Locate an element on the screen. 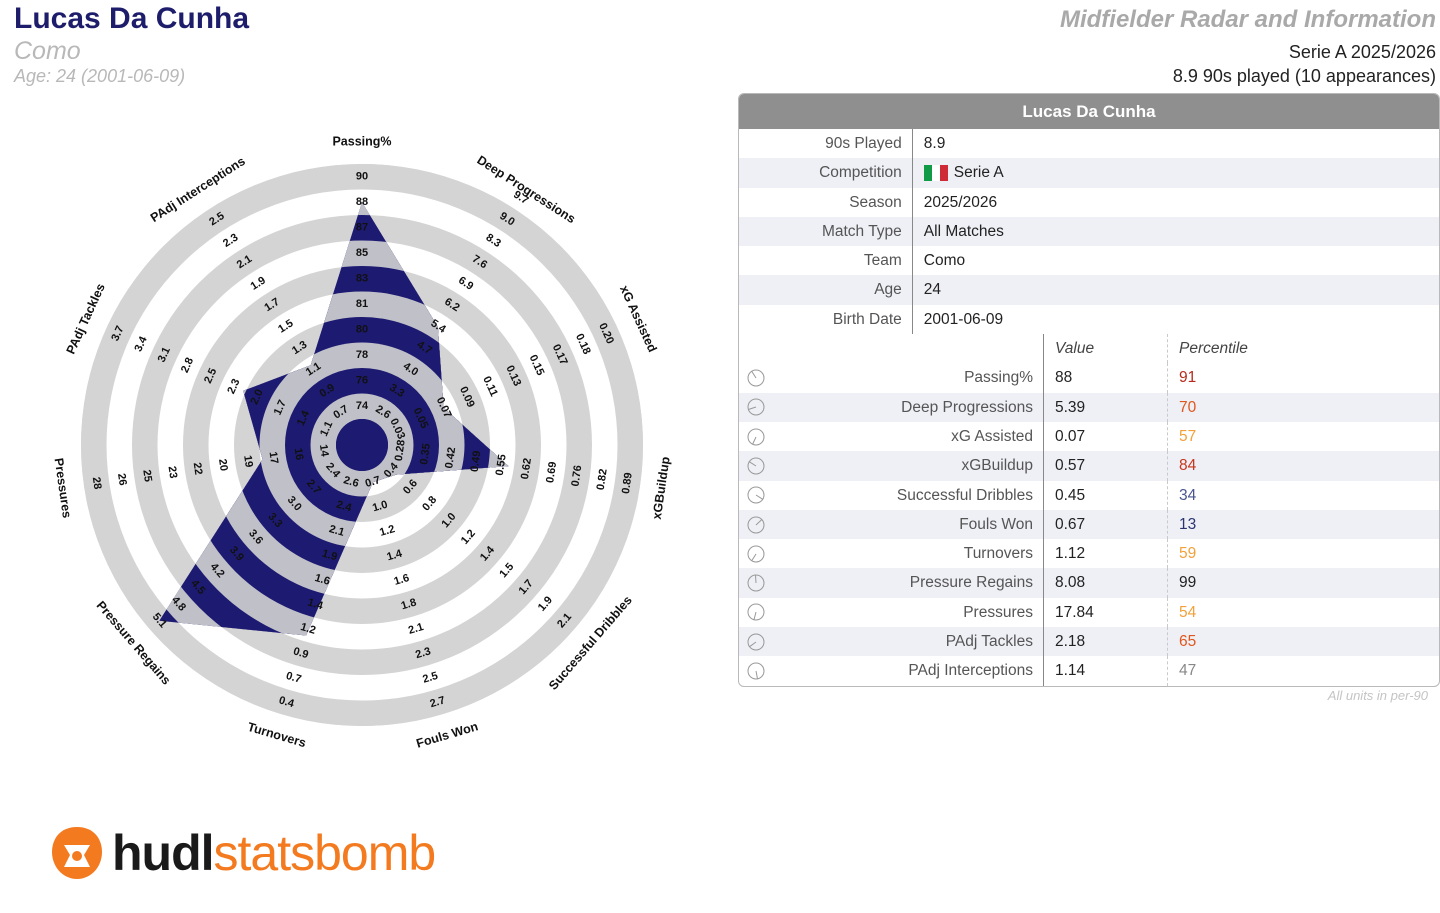 This screenshot has width=1440, height=913. radar-tick-label: 0.42 is located at coordinates (450, 457).